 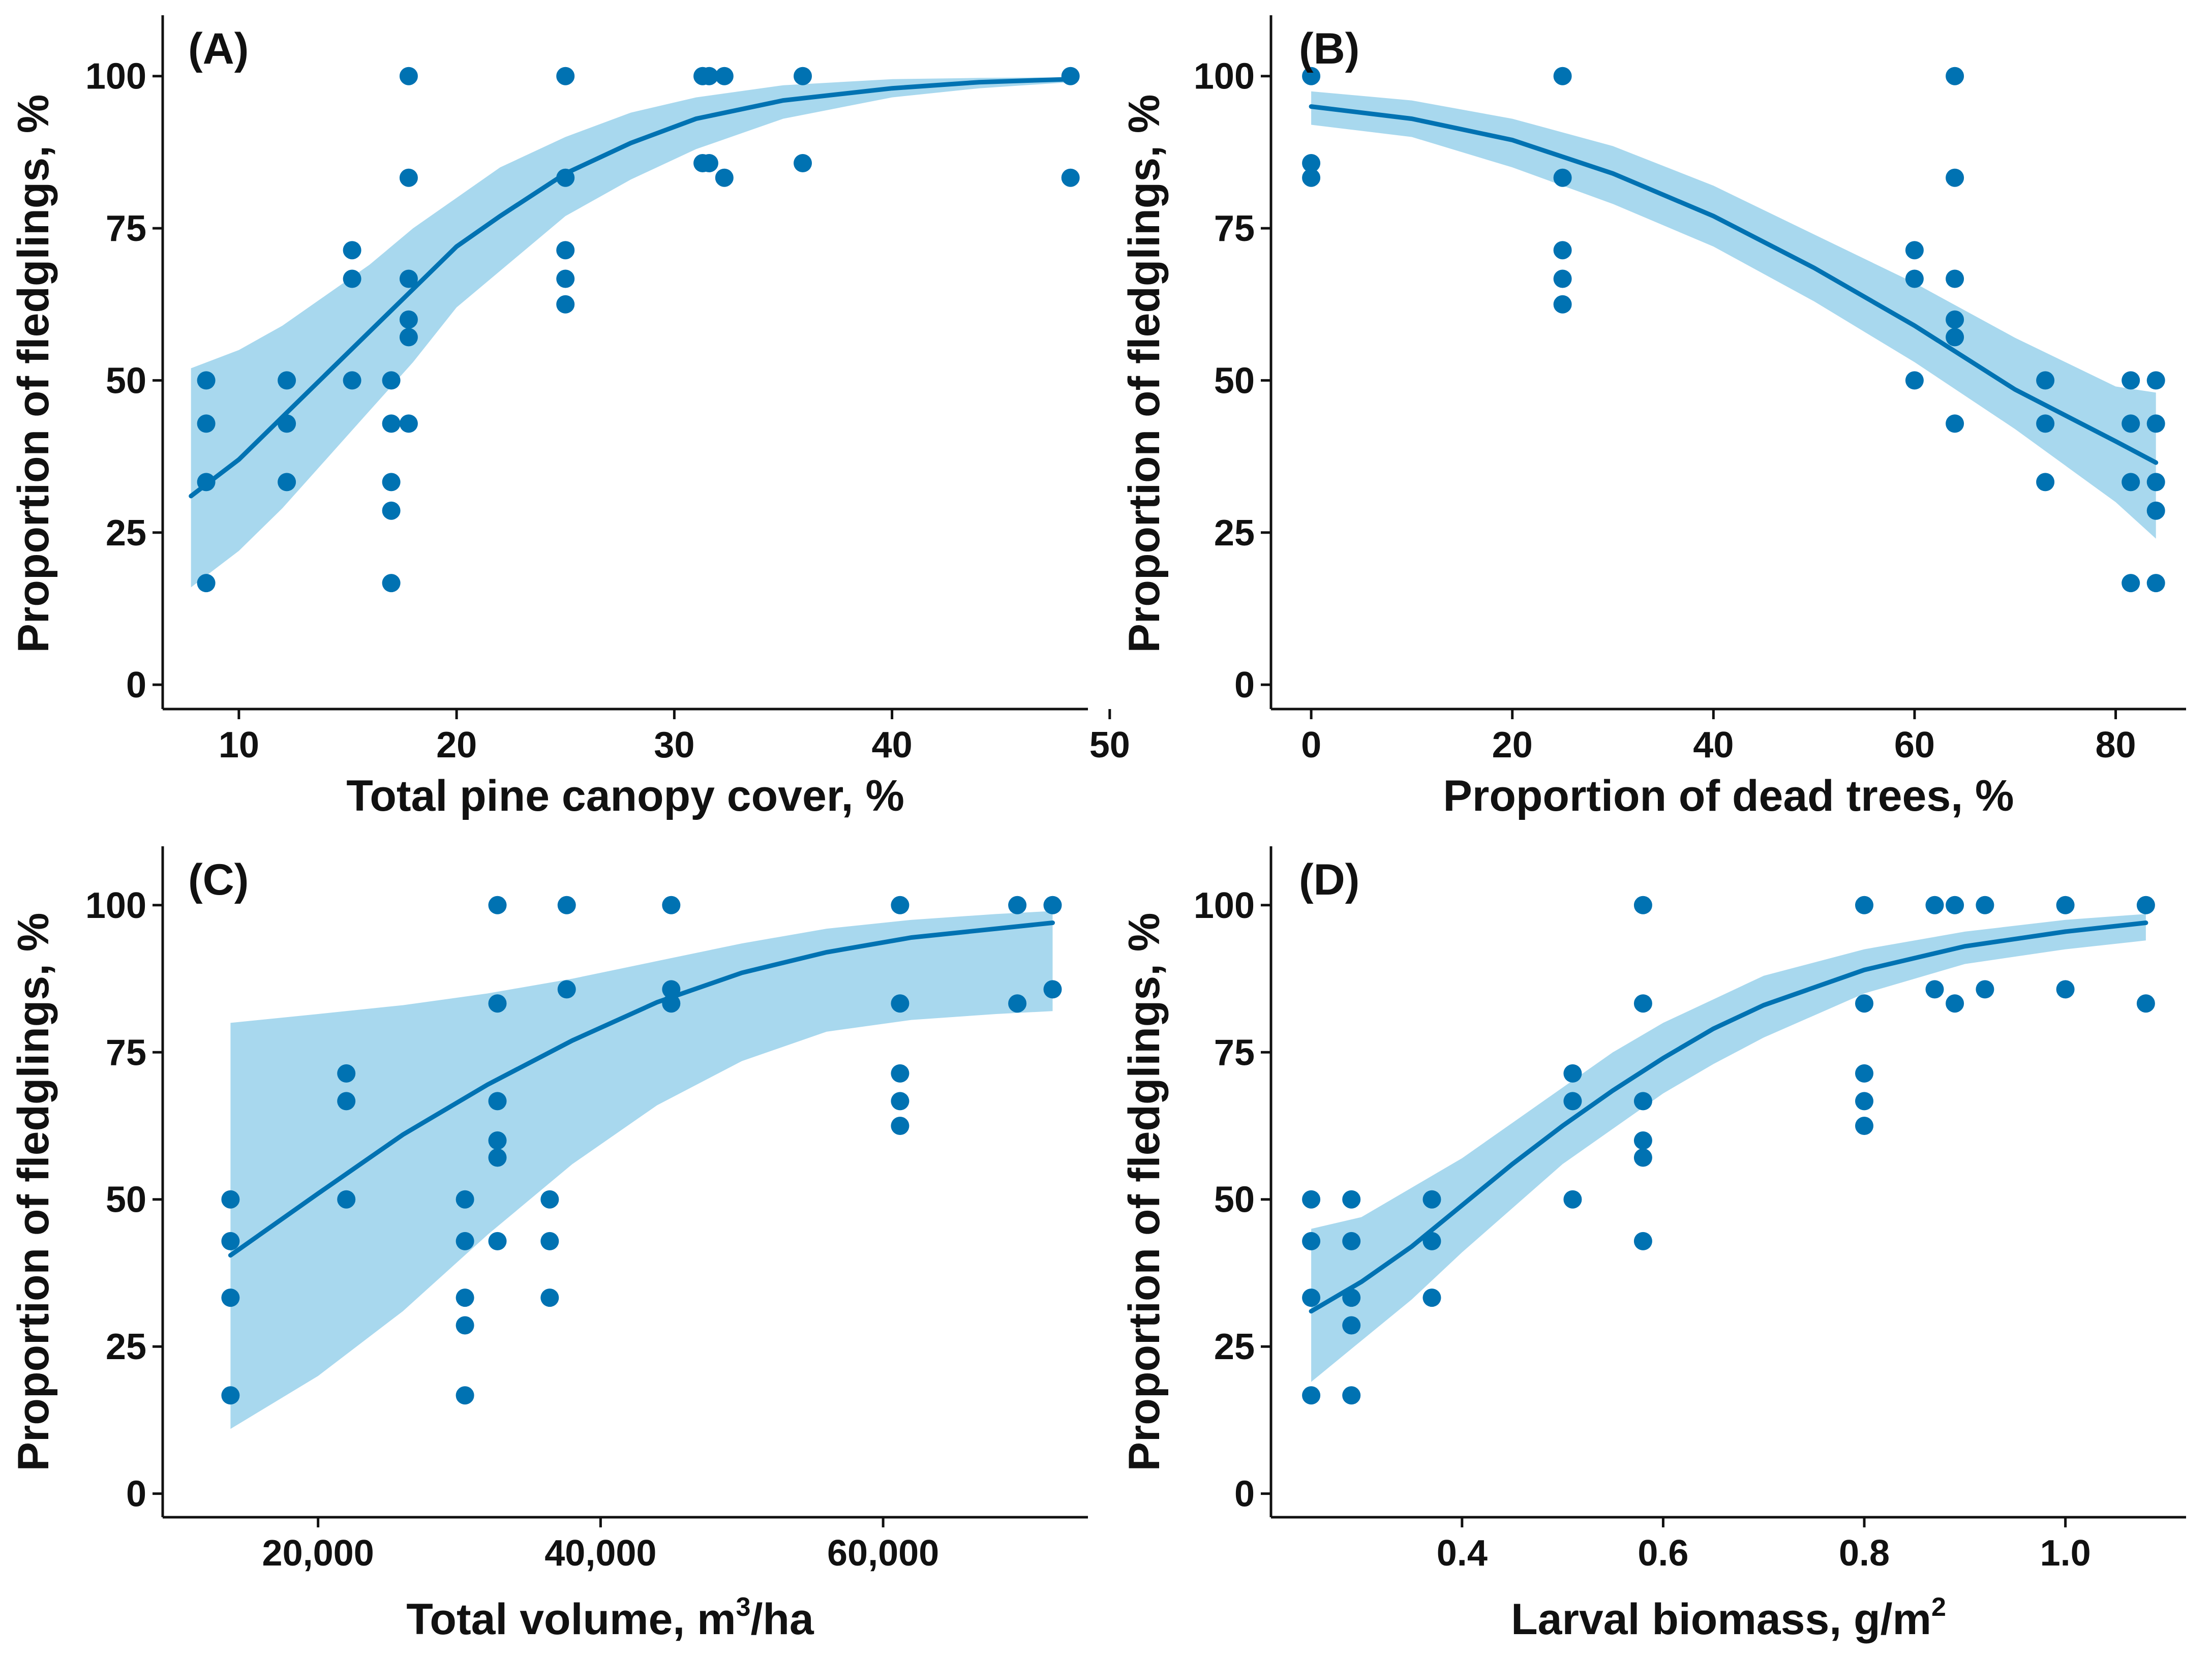 I want to click on x-tick-label: 0.6, so click(x=1663, y=1553).